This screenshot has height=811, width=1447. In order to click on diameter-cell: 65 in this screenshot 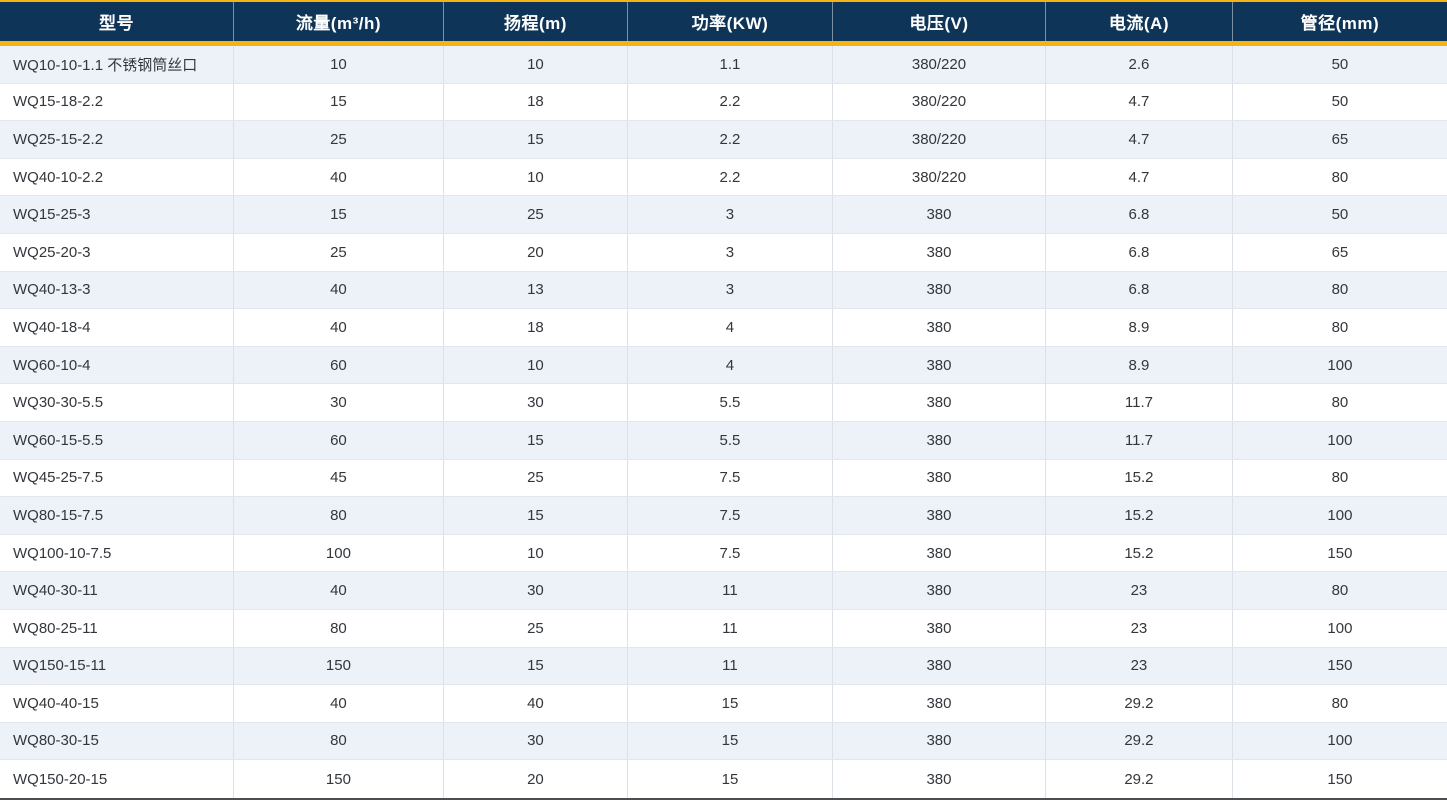, I will do `click(1339, 139)`.